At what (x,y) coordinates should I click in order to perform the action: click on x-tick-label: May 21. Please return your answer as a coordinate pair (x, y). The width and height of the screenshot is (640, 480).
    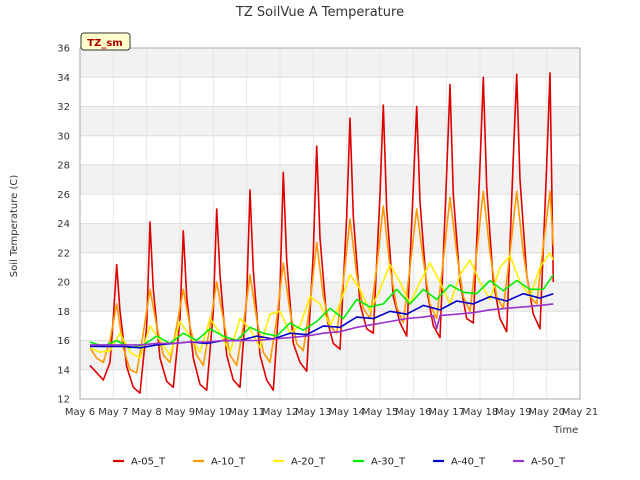
    Looking at the image, I should click on (580, 412).